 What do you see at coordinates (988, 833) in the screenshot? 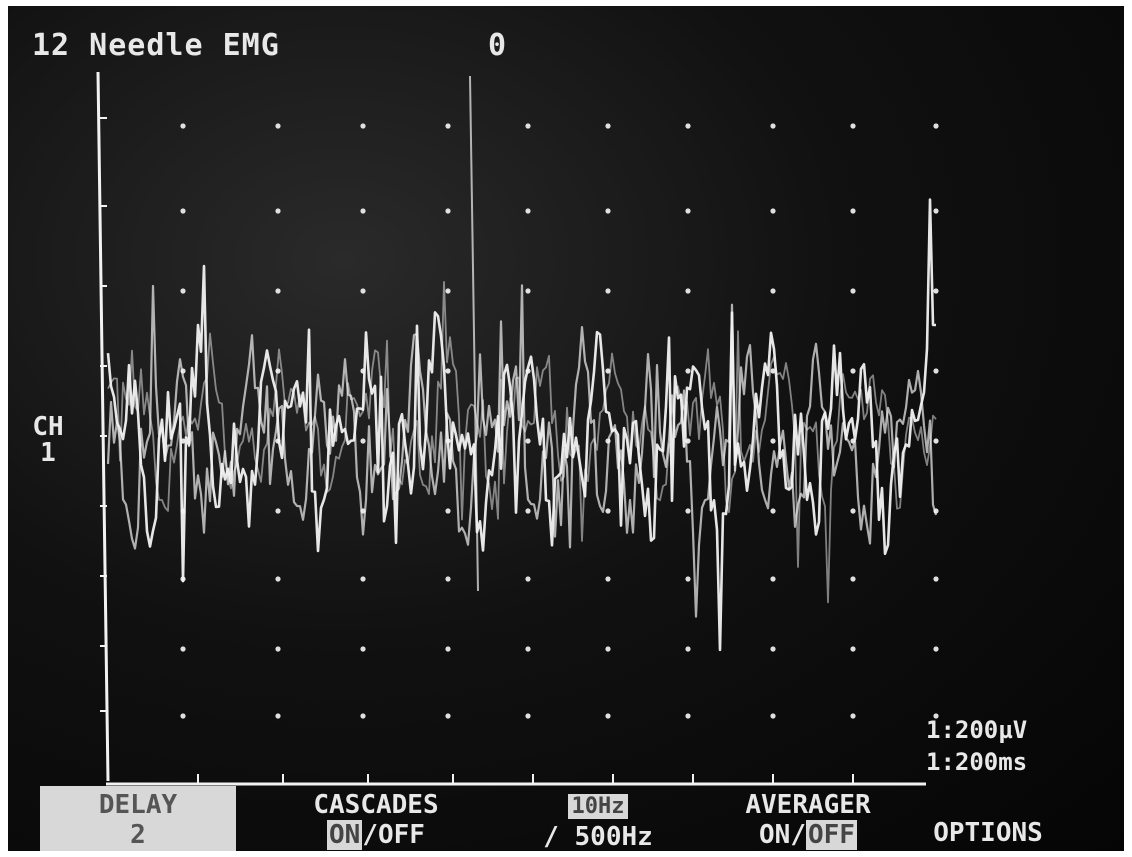
I see `options-softkey: OPTIONS` at bounding box center [988, 833].